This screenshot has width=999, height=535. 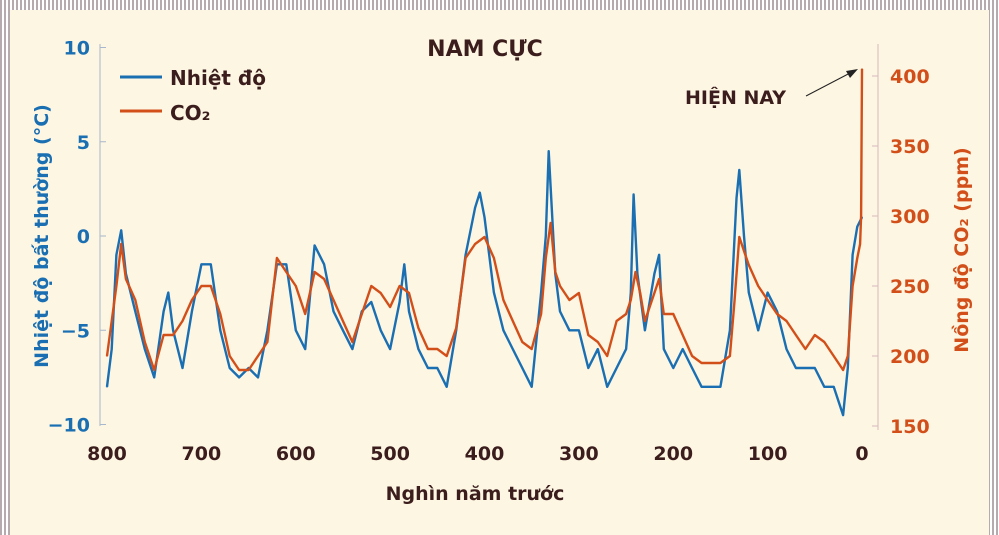 What do you see at coordinates (910, 357) in the screenshot?
I see `y-right-tick-label: 200` at bounding box center [910, 357].